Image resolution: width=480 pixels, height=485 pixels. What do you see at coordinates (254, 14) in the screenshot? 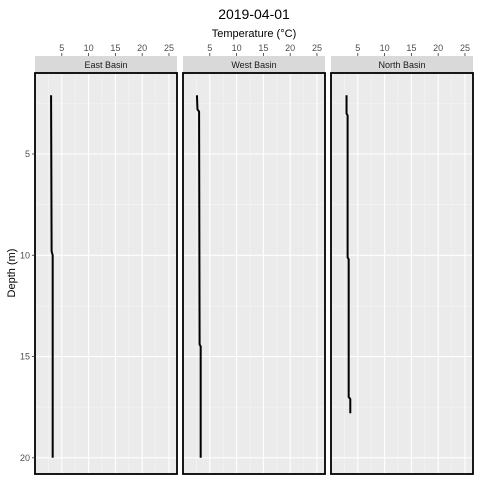
I see `chart-title: 2019-04-01` at bounding box center [254, 14].